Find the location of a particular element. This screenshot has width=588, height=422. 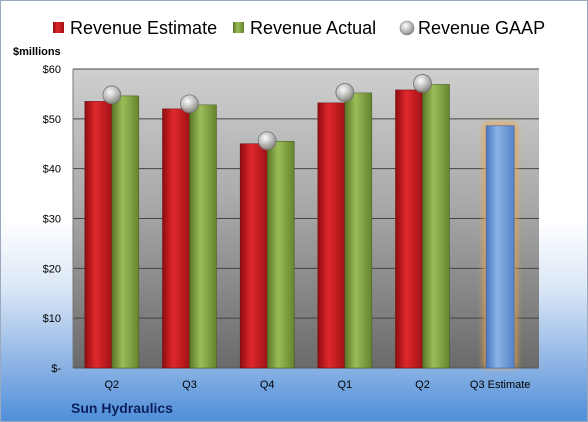

x-tick-label: Q3 is located at coordinates (189, 385).